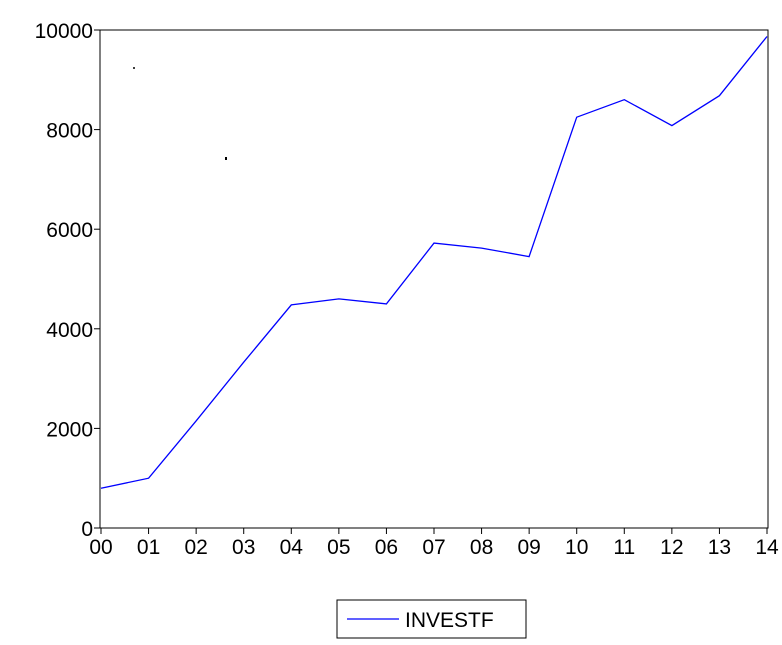 This screenshot has height=645, width=782. I want to click on x-tick-label: 12, so click(671, 547).